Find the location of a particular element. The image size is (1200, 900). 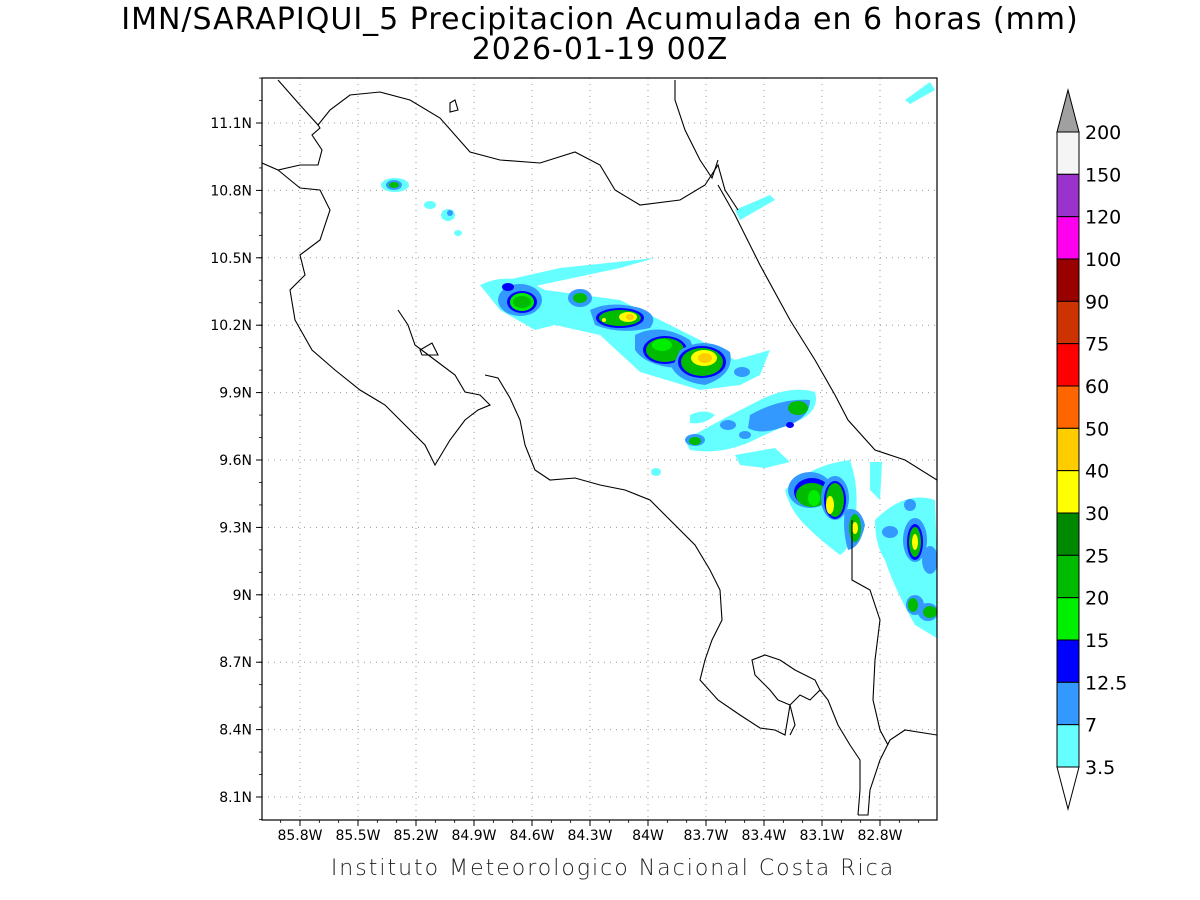

coast-nicaragua is located at coordinates (696, 130).